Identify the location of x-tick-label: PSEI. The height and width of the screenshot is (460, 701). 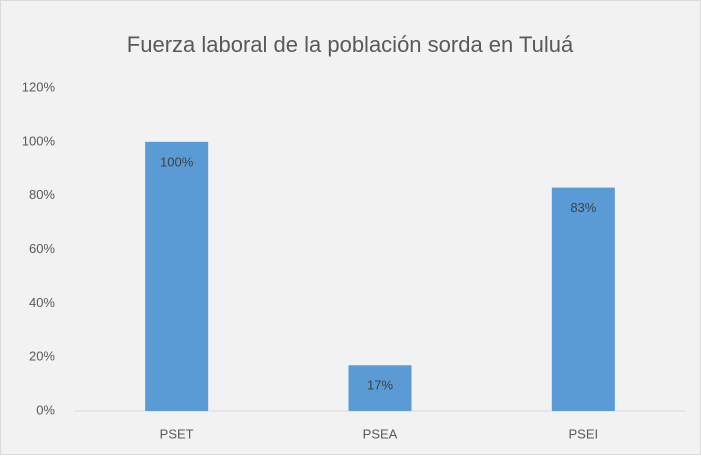
(584, 433).